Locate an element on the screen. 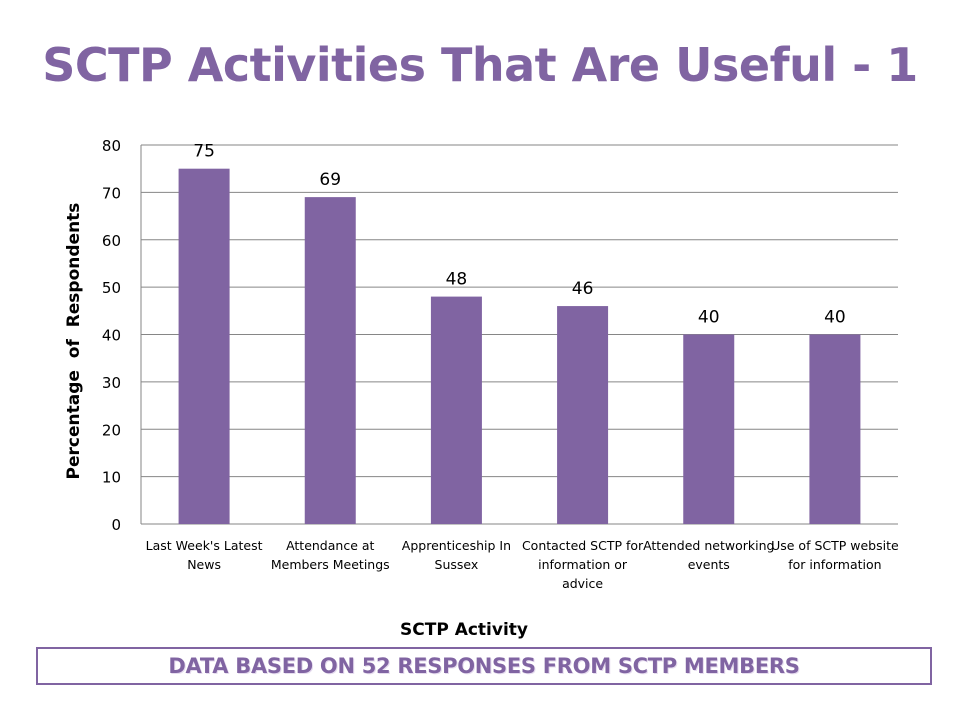 This screenshot has width=960, height=720. x-tick-label: Attendance at Members Meetings is located at coordinates (330, 555).